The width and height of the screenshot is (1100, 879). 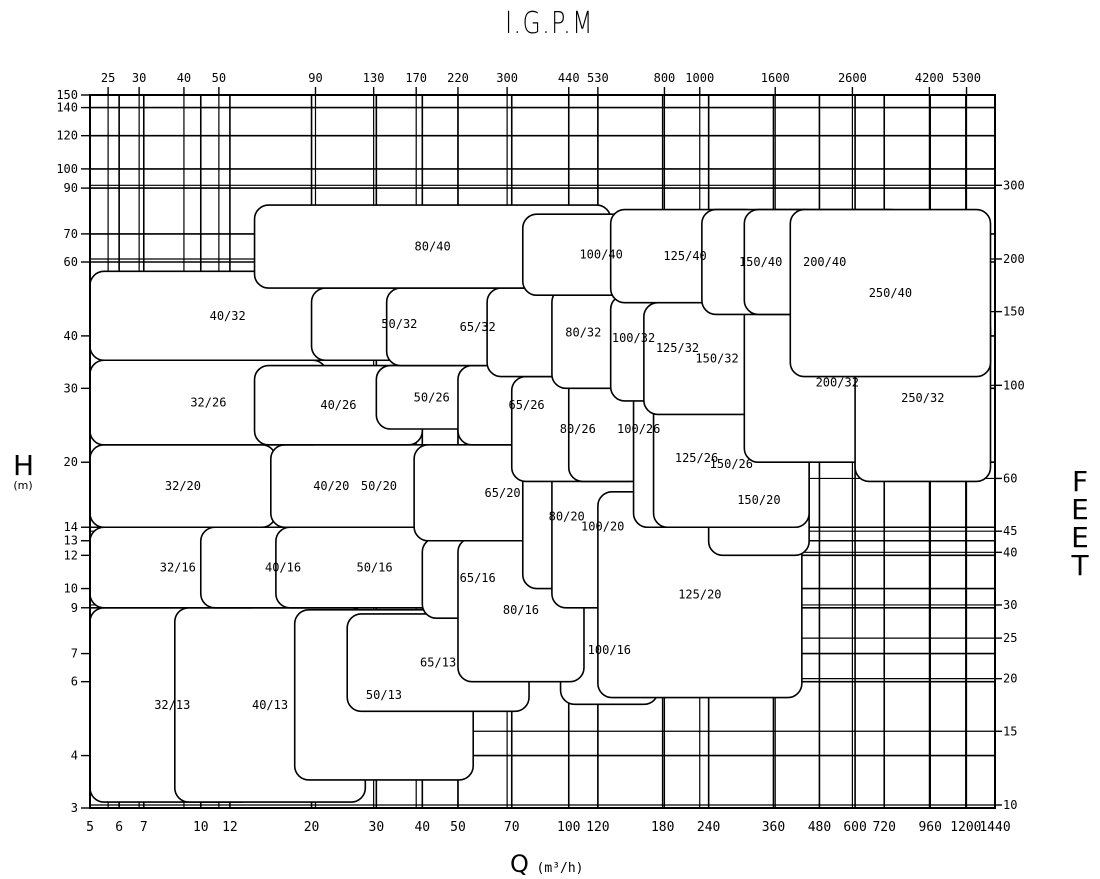 What do you see at coordinates (1014, 185) in the screenshot?
I see `right-tick-label: 300` at bounding box center [1014, 185].